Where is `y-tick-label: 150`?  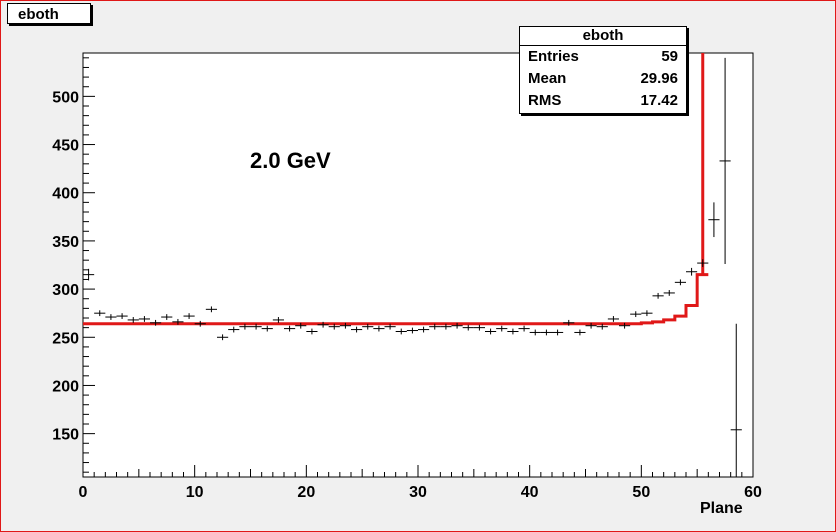
y-tick-label: 150 is located at coordinates (65, 435).